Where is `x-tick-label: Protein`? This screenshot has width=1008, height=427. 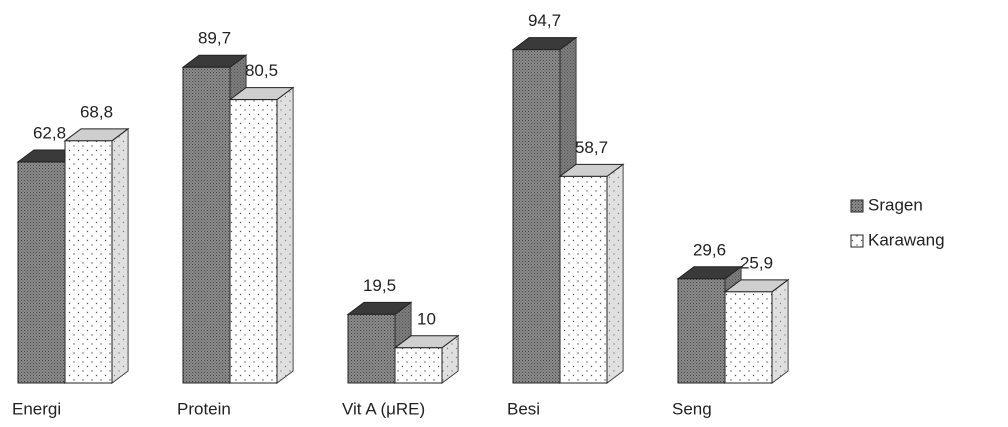 x-tick-label: Protein is located at coordinates (204, 408).